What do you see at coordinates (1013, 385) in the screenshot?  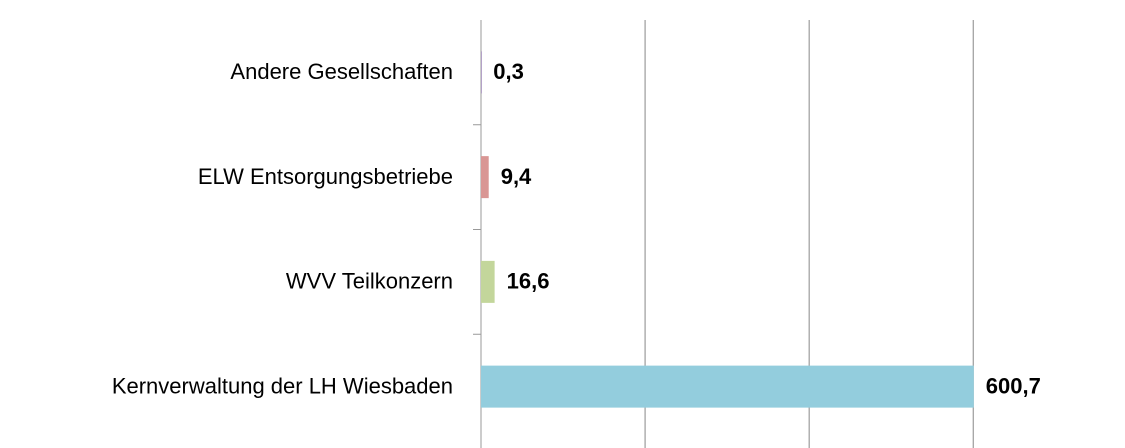 I see `value-label: 600,7` at bounding box center [1013, 385].